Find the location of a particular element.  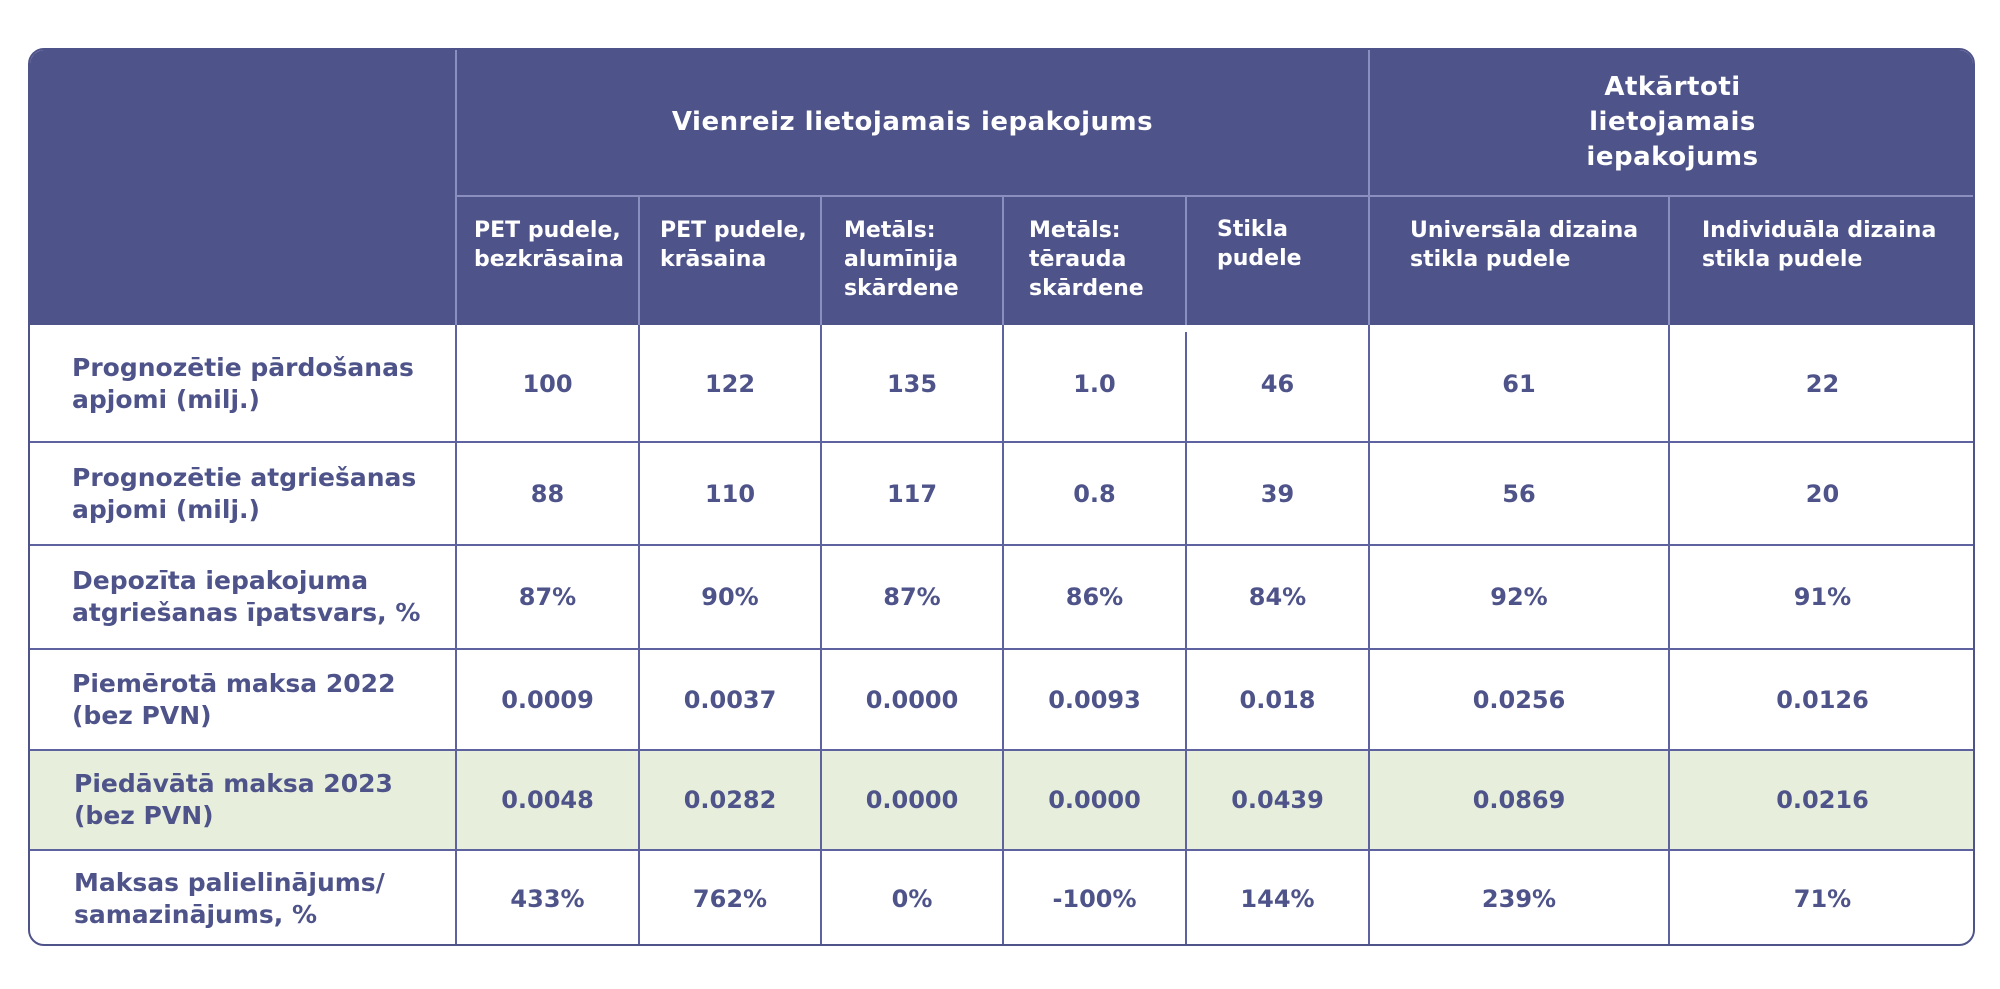

group-header-single-use: Vienreiz lietojamais iepakojums is located at coordinates (912, 122).